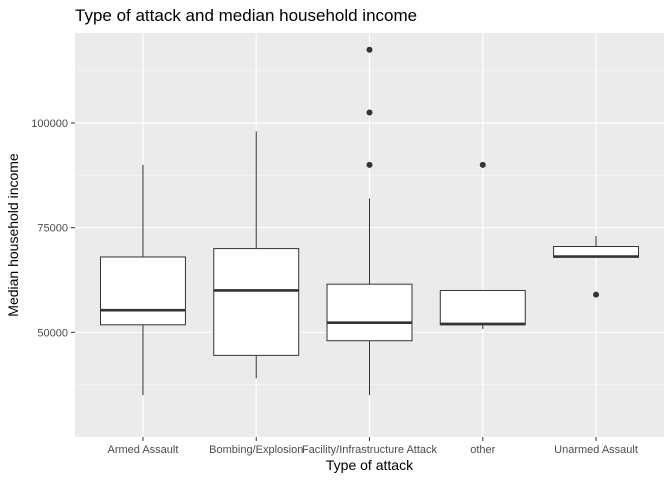 The width and height of the screenshot is (672, 480). I want to click on y-tick-label: 100000, so click(49, 124).